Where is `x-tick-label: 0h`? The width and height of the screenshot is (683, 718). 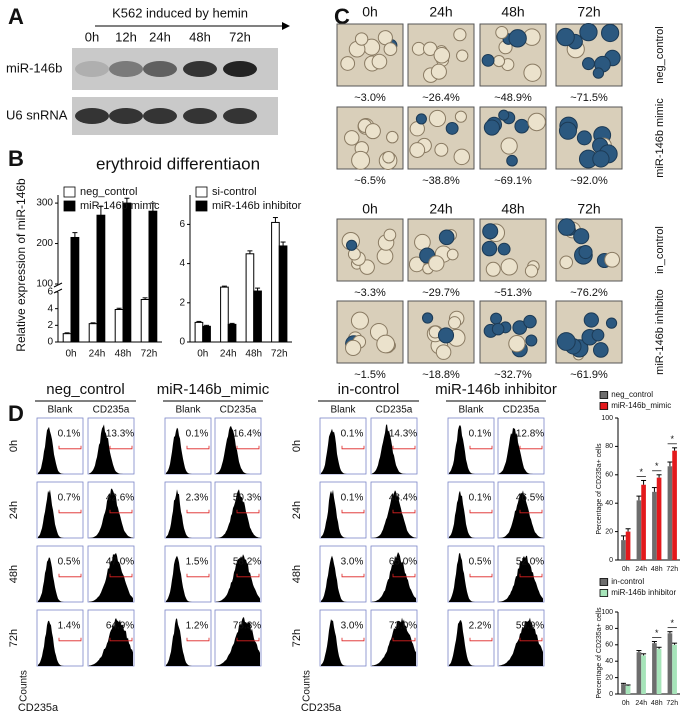
x-tick-label: 0h is located at coordinates (626, 569).